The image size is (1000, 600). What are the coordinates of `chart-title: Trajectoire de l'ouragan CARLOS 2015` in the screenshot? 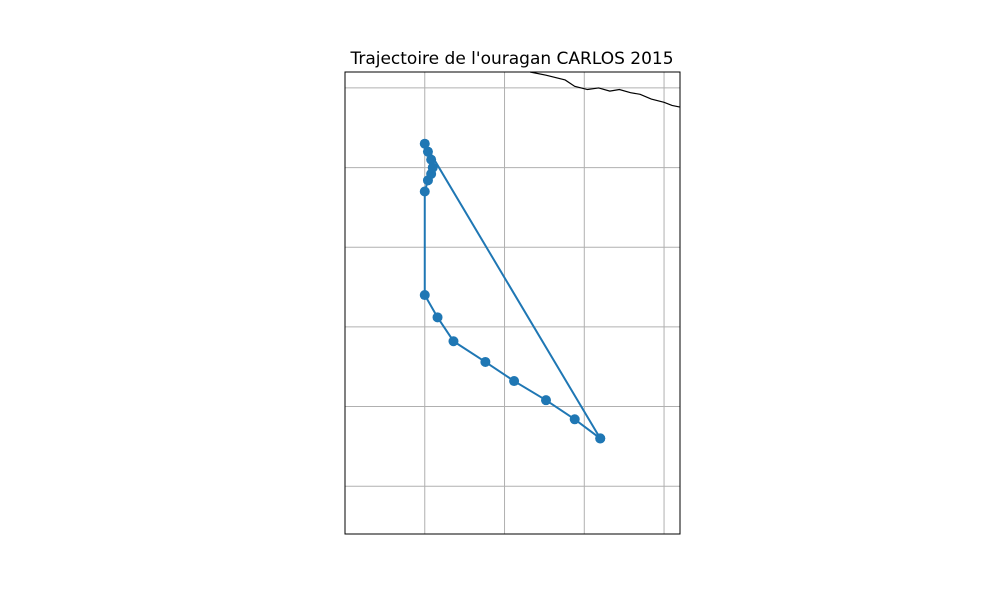 It's located at (511, 59).